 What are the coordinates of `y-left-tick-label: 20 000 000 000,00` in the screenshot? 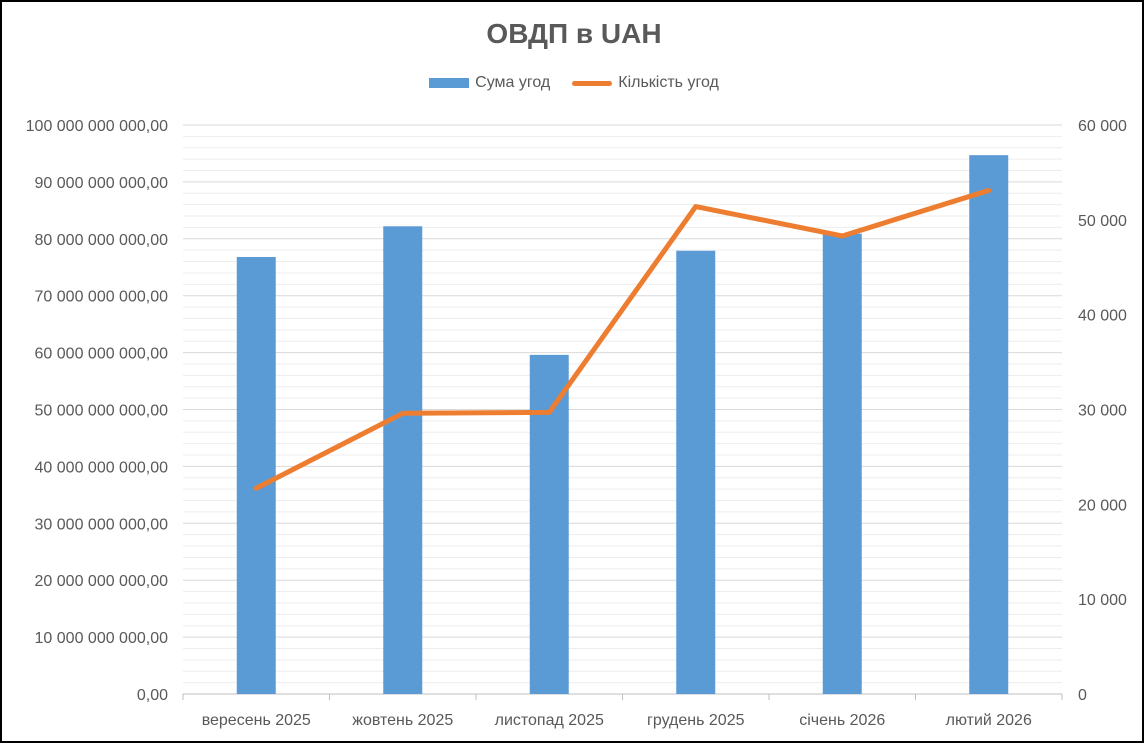 It's located at (102, 581).